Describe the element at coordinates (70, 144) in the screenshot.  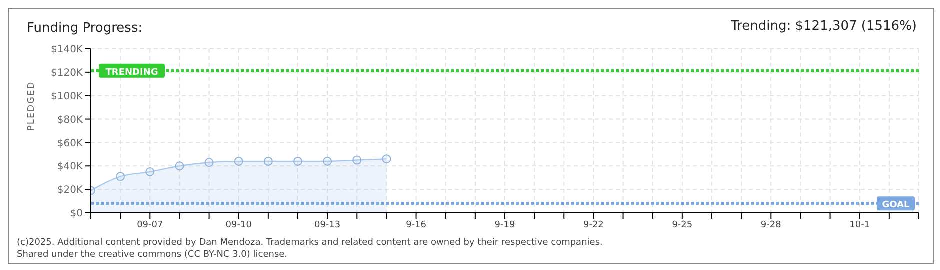
I see `y-tick-label: $60K` at that location.